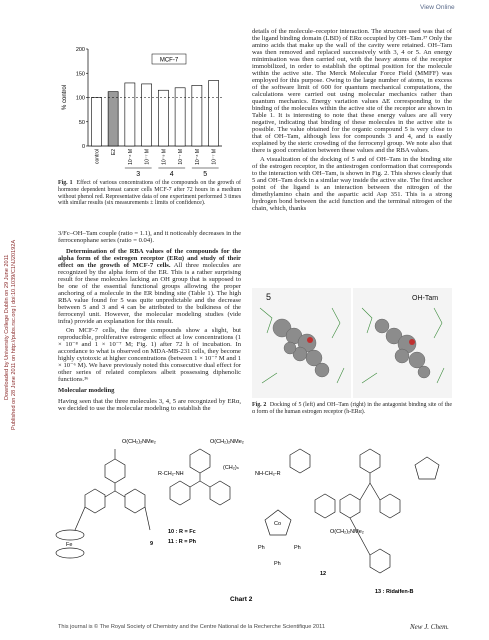 Image resolution: width=489 pixels, height=640 pixels. Describe the element at coordinates (205, 174) in the screenshot. I see `group-label: 5` at that location.